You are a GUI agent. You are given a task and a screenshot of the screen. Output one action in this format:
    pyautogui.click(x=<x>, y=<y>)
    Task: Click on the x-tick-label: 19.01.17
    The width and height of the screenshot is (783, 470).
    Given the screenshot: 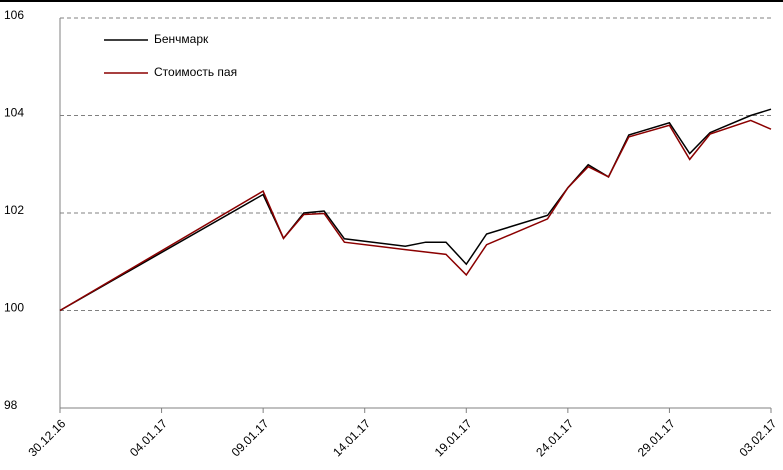 What is the action you would take?
    pyautogui.click(x=453, y=437)
    